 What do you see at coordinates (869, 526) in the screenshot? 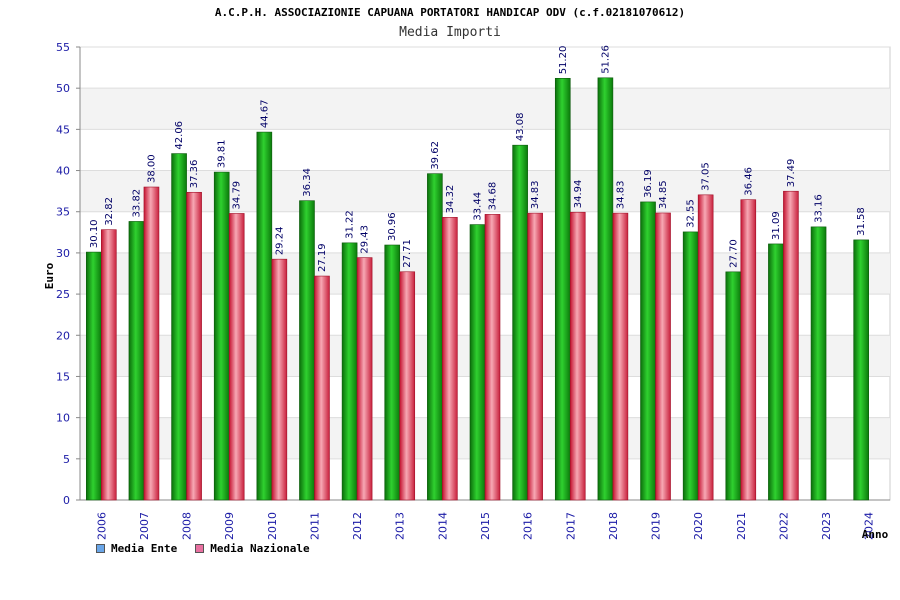
I see `x-tick-label: 2024` at bounding box center [869, 526].